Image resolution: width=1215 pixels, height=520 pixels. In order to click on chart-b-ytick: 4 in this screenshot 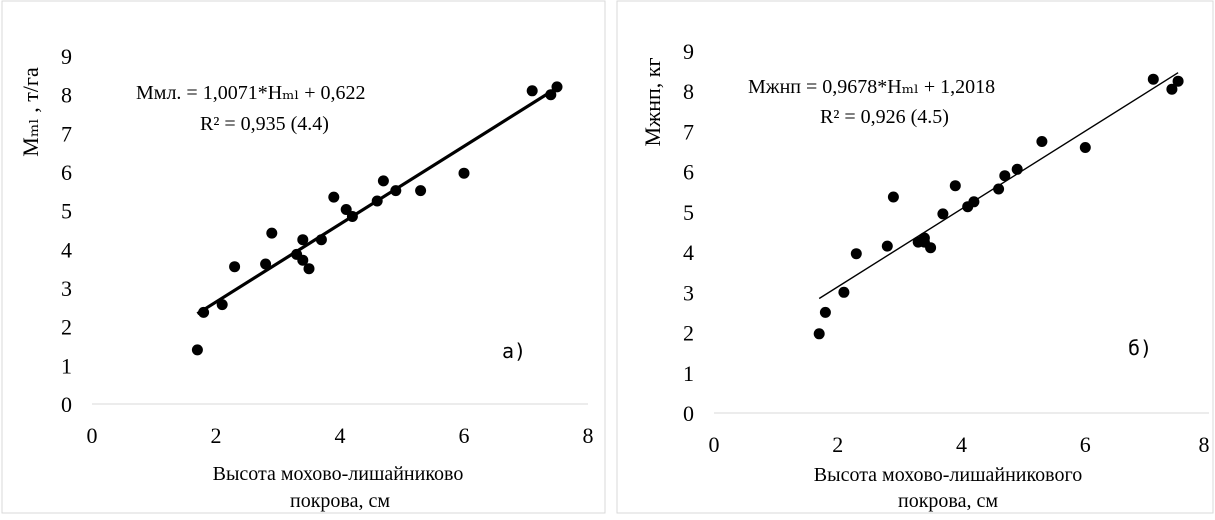, I will do `click(688, 252)`.